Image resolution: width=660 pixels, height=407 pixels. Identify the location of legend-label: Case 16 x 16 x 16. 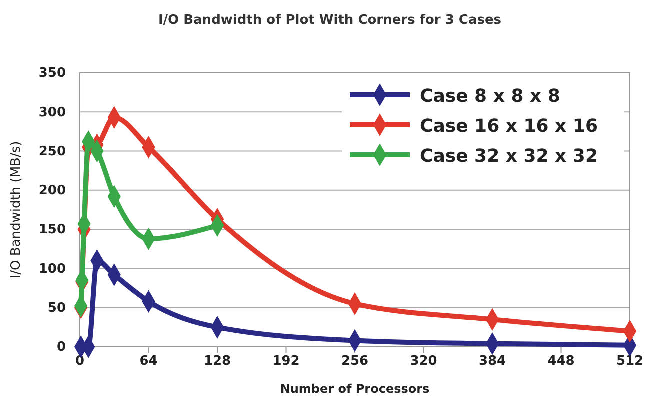
(509, 126).